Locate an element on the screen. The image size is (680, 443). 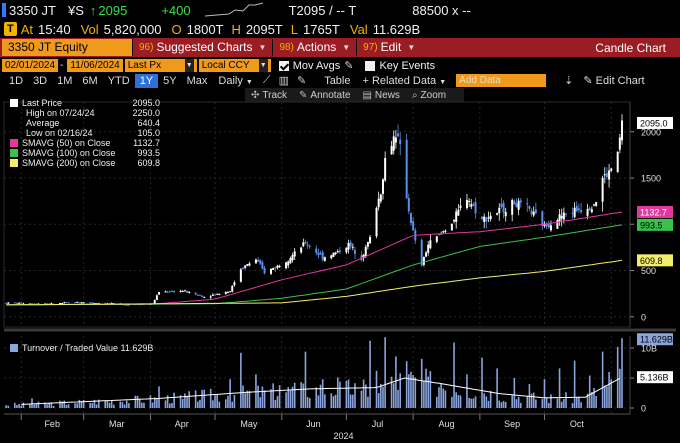
bid-ask: 88500 x -- is located at coordinates (441, 10).